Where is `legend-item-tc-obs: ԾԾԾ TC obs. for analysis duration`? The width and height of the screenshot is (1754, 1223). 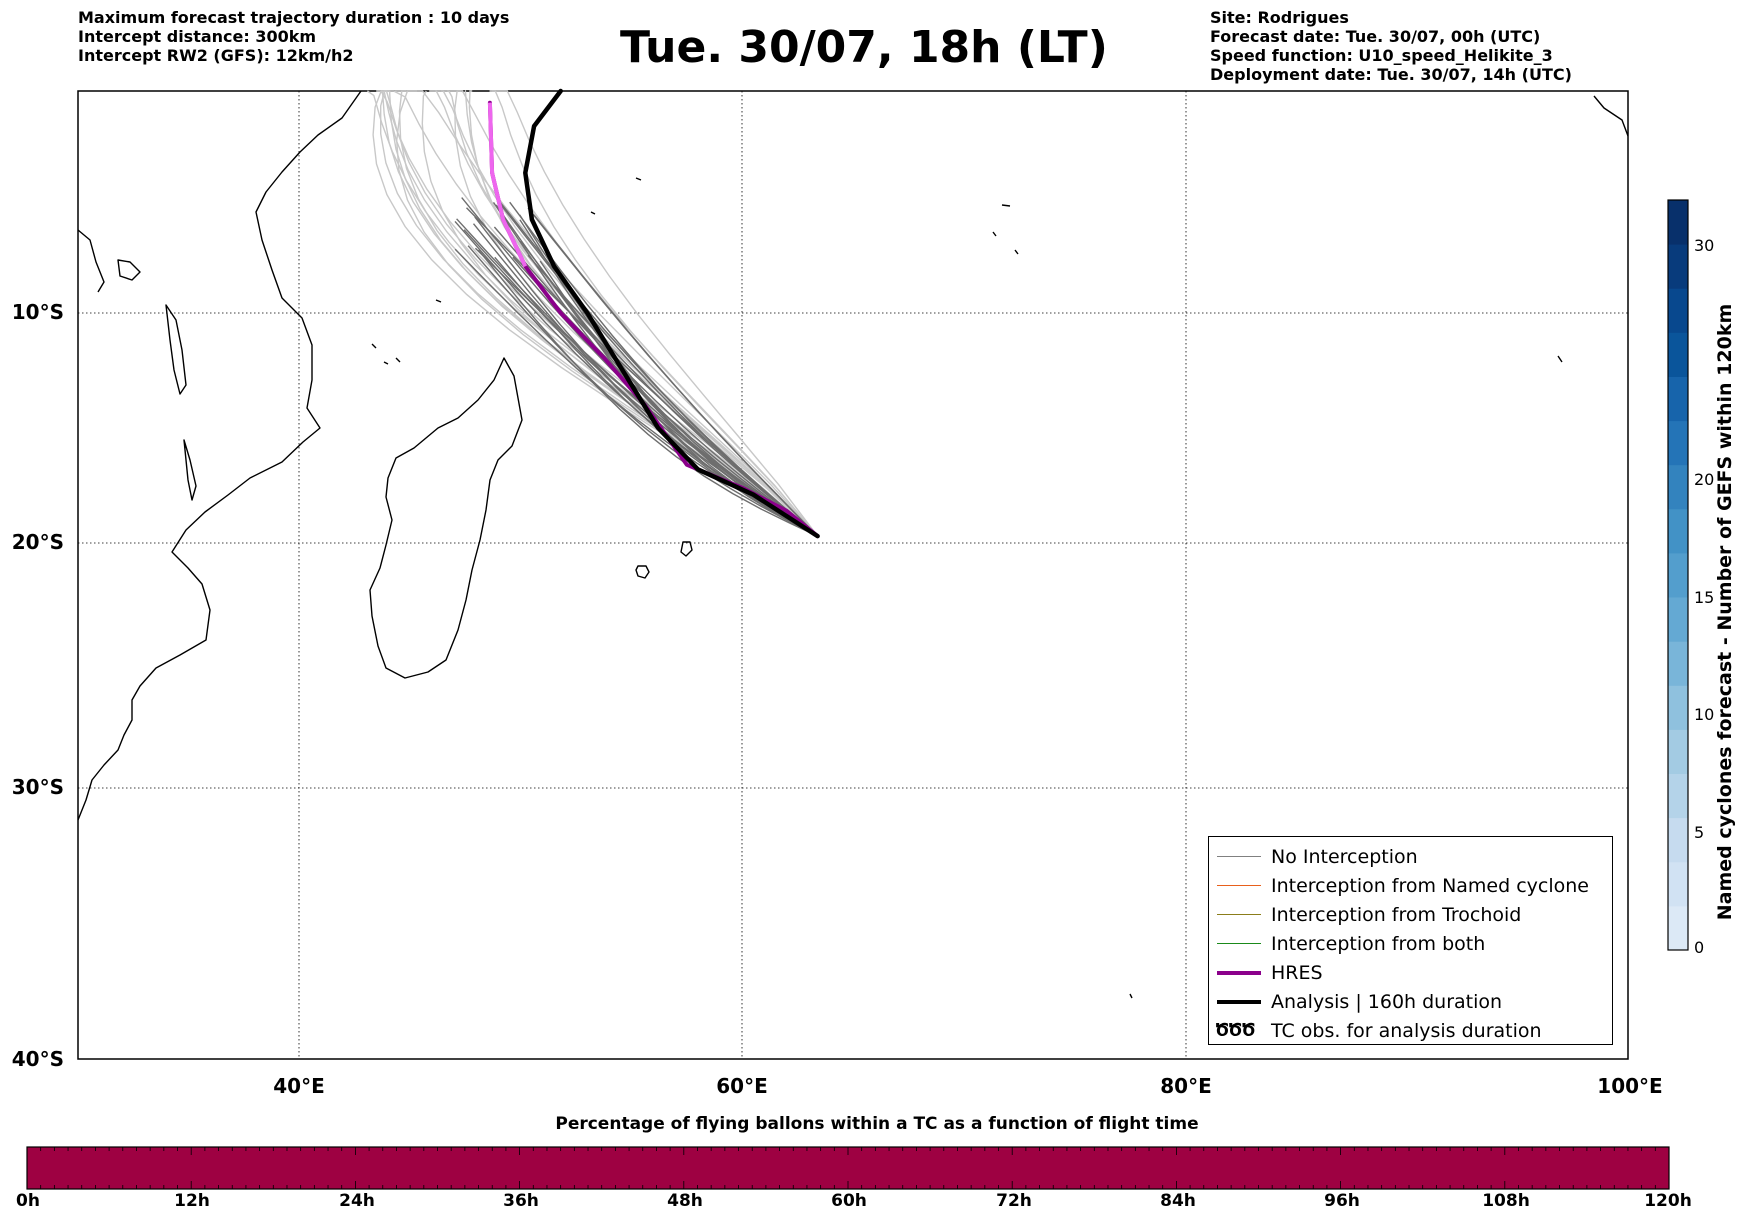
legend-item-tc-obs: ԾԾԾ TC obs. for analysis duration is located at coordinates (1410, 1031).